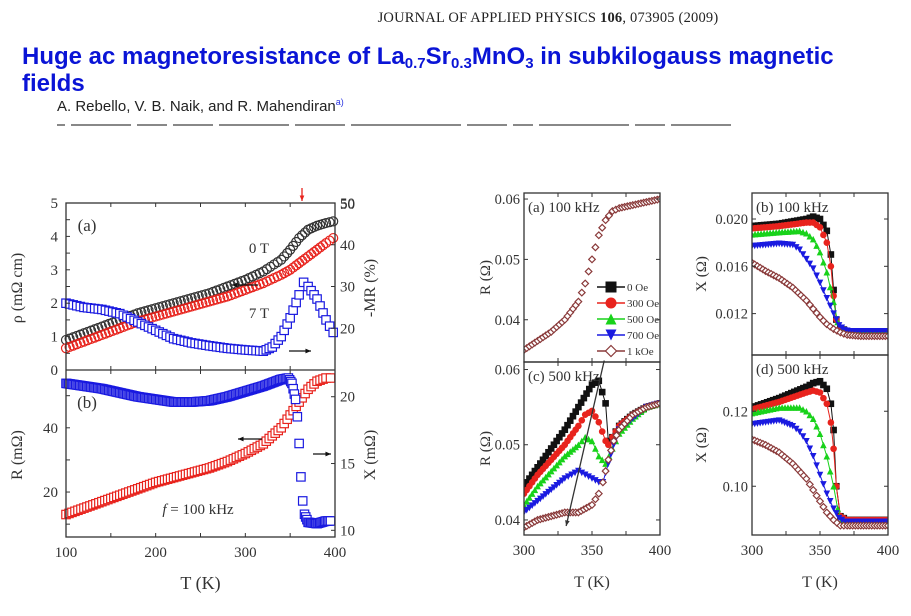 The height and width of the screenshot is (616, 911). What do you see at coordinates (652, 18) in the screenshot?
I see `article-number: 073905` at bounding box center [652, 18].